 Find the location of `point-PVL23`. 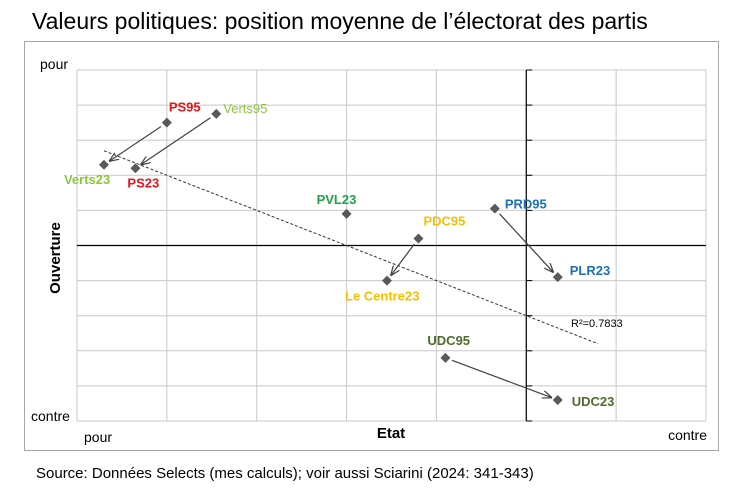

point-PVL23 is located at coordinates (346, 213).